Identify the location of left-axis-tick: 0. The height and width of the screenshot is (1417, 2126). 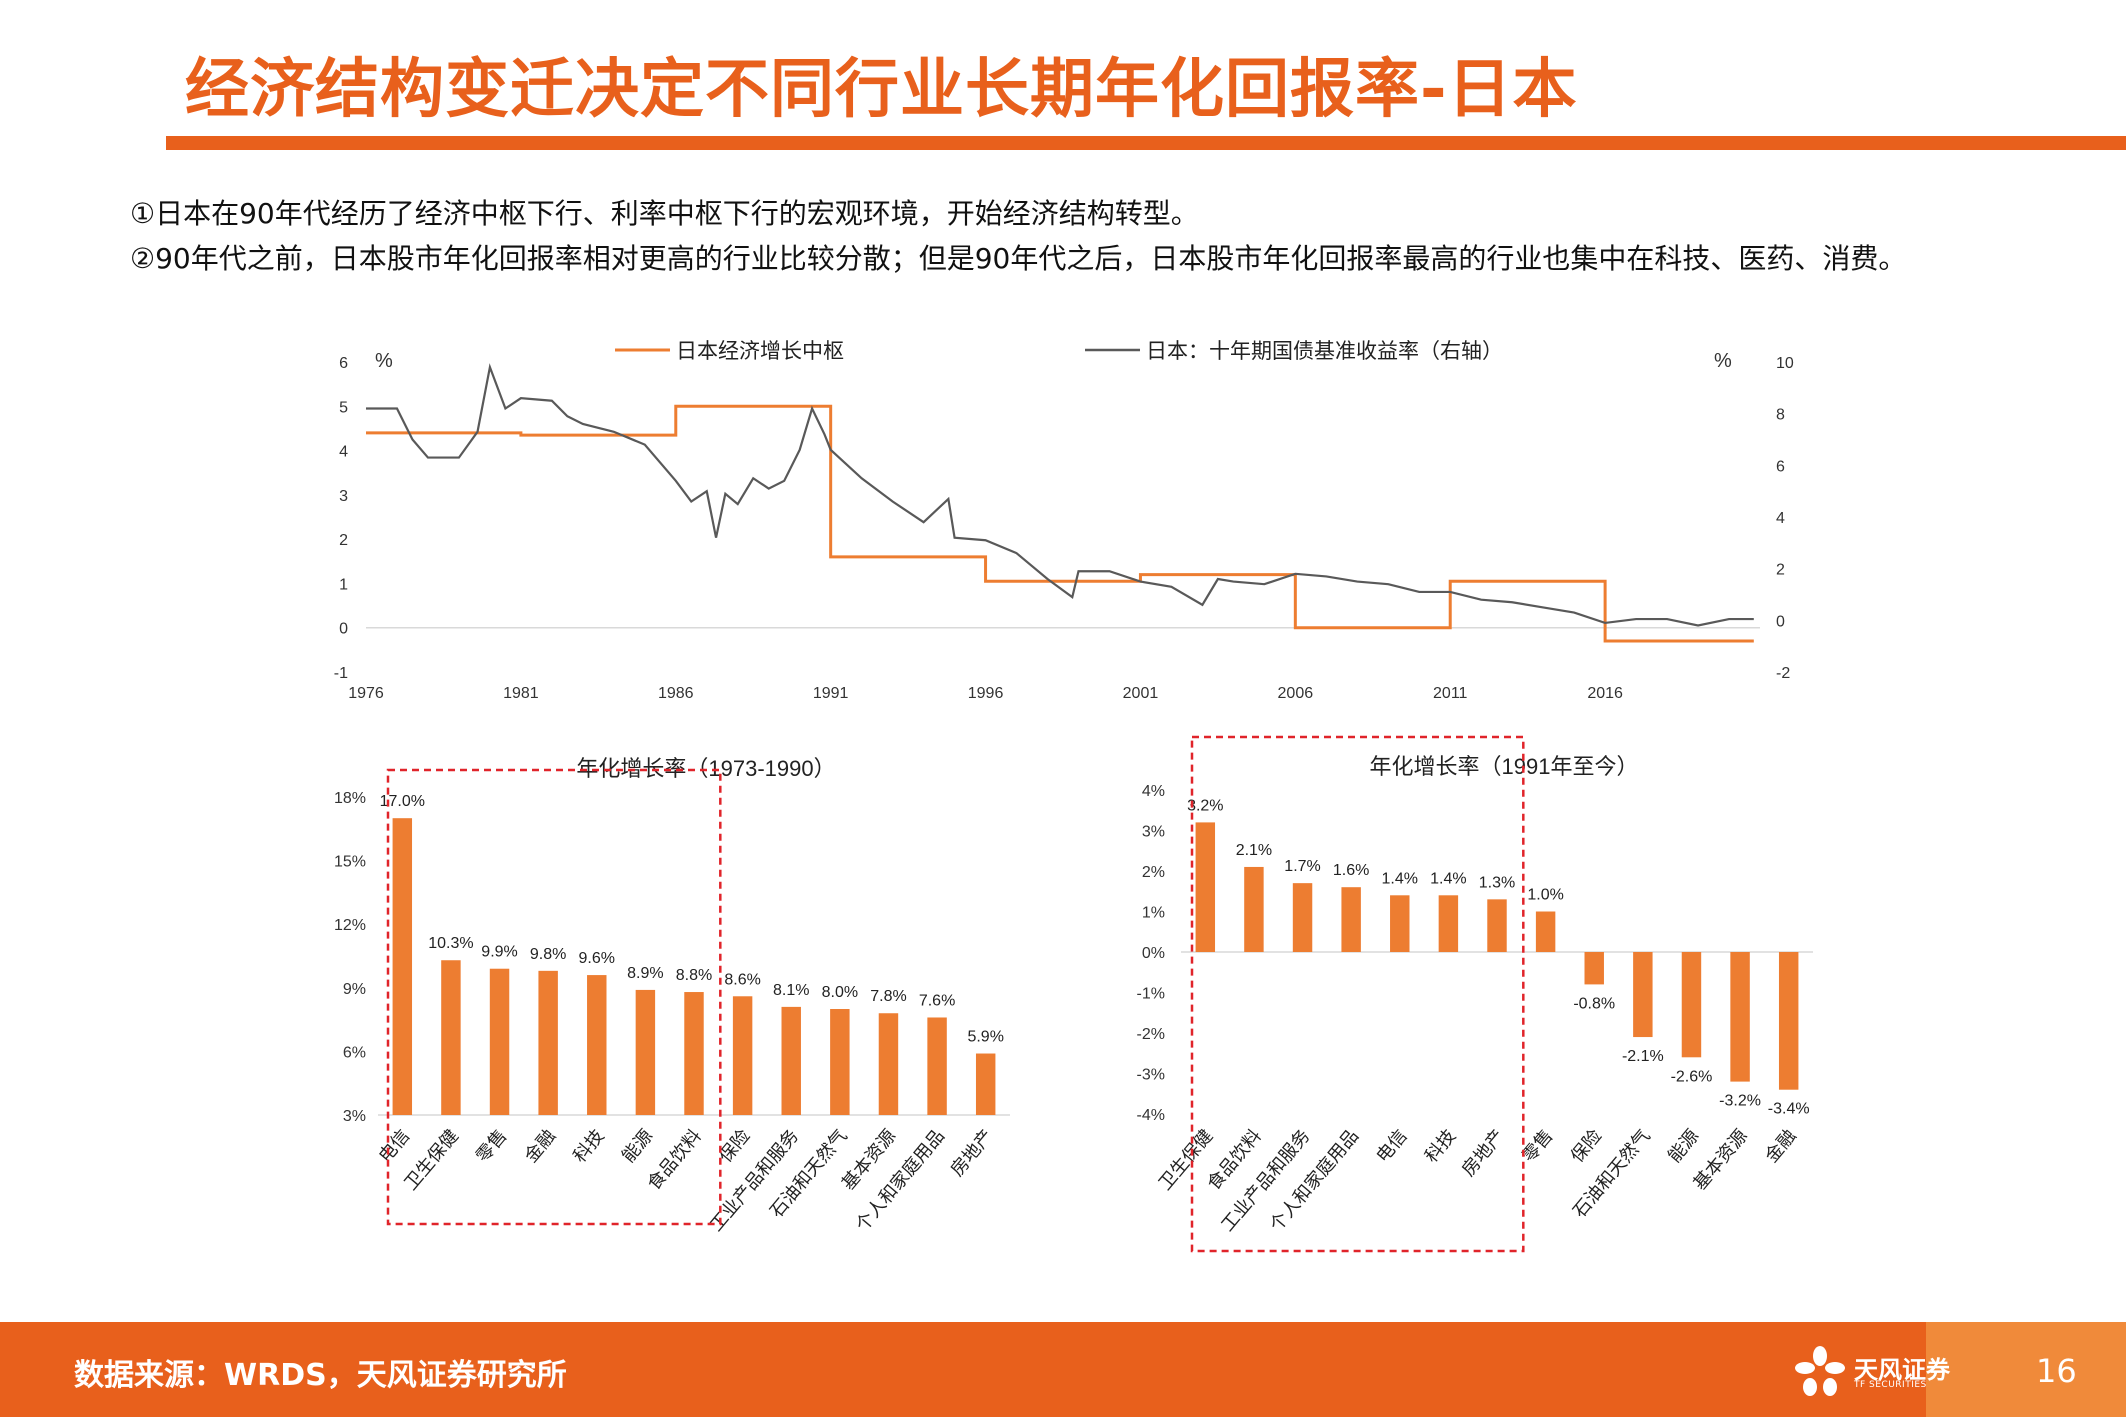
(343, 629).